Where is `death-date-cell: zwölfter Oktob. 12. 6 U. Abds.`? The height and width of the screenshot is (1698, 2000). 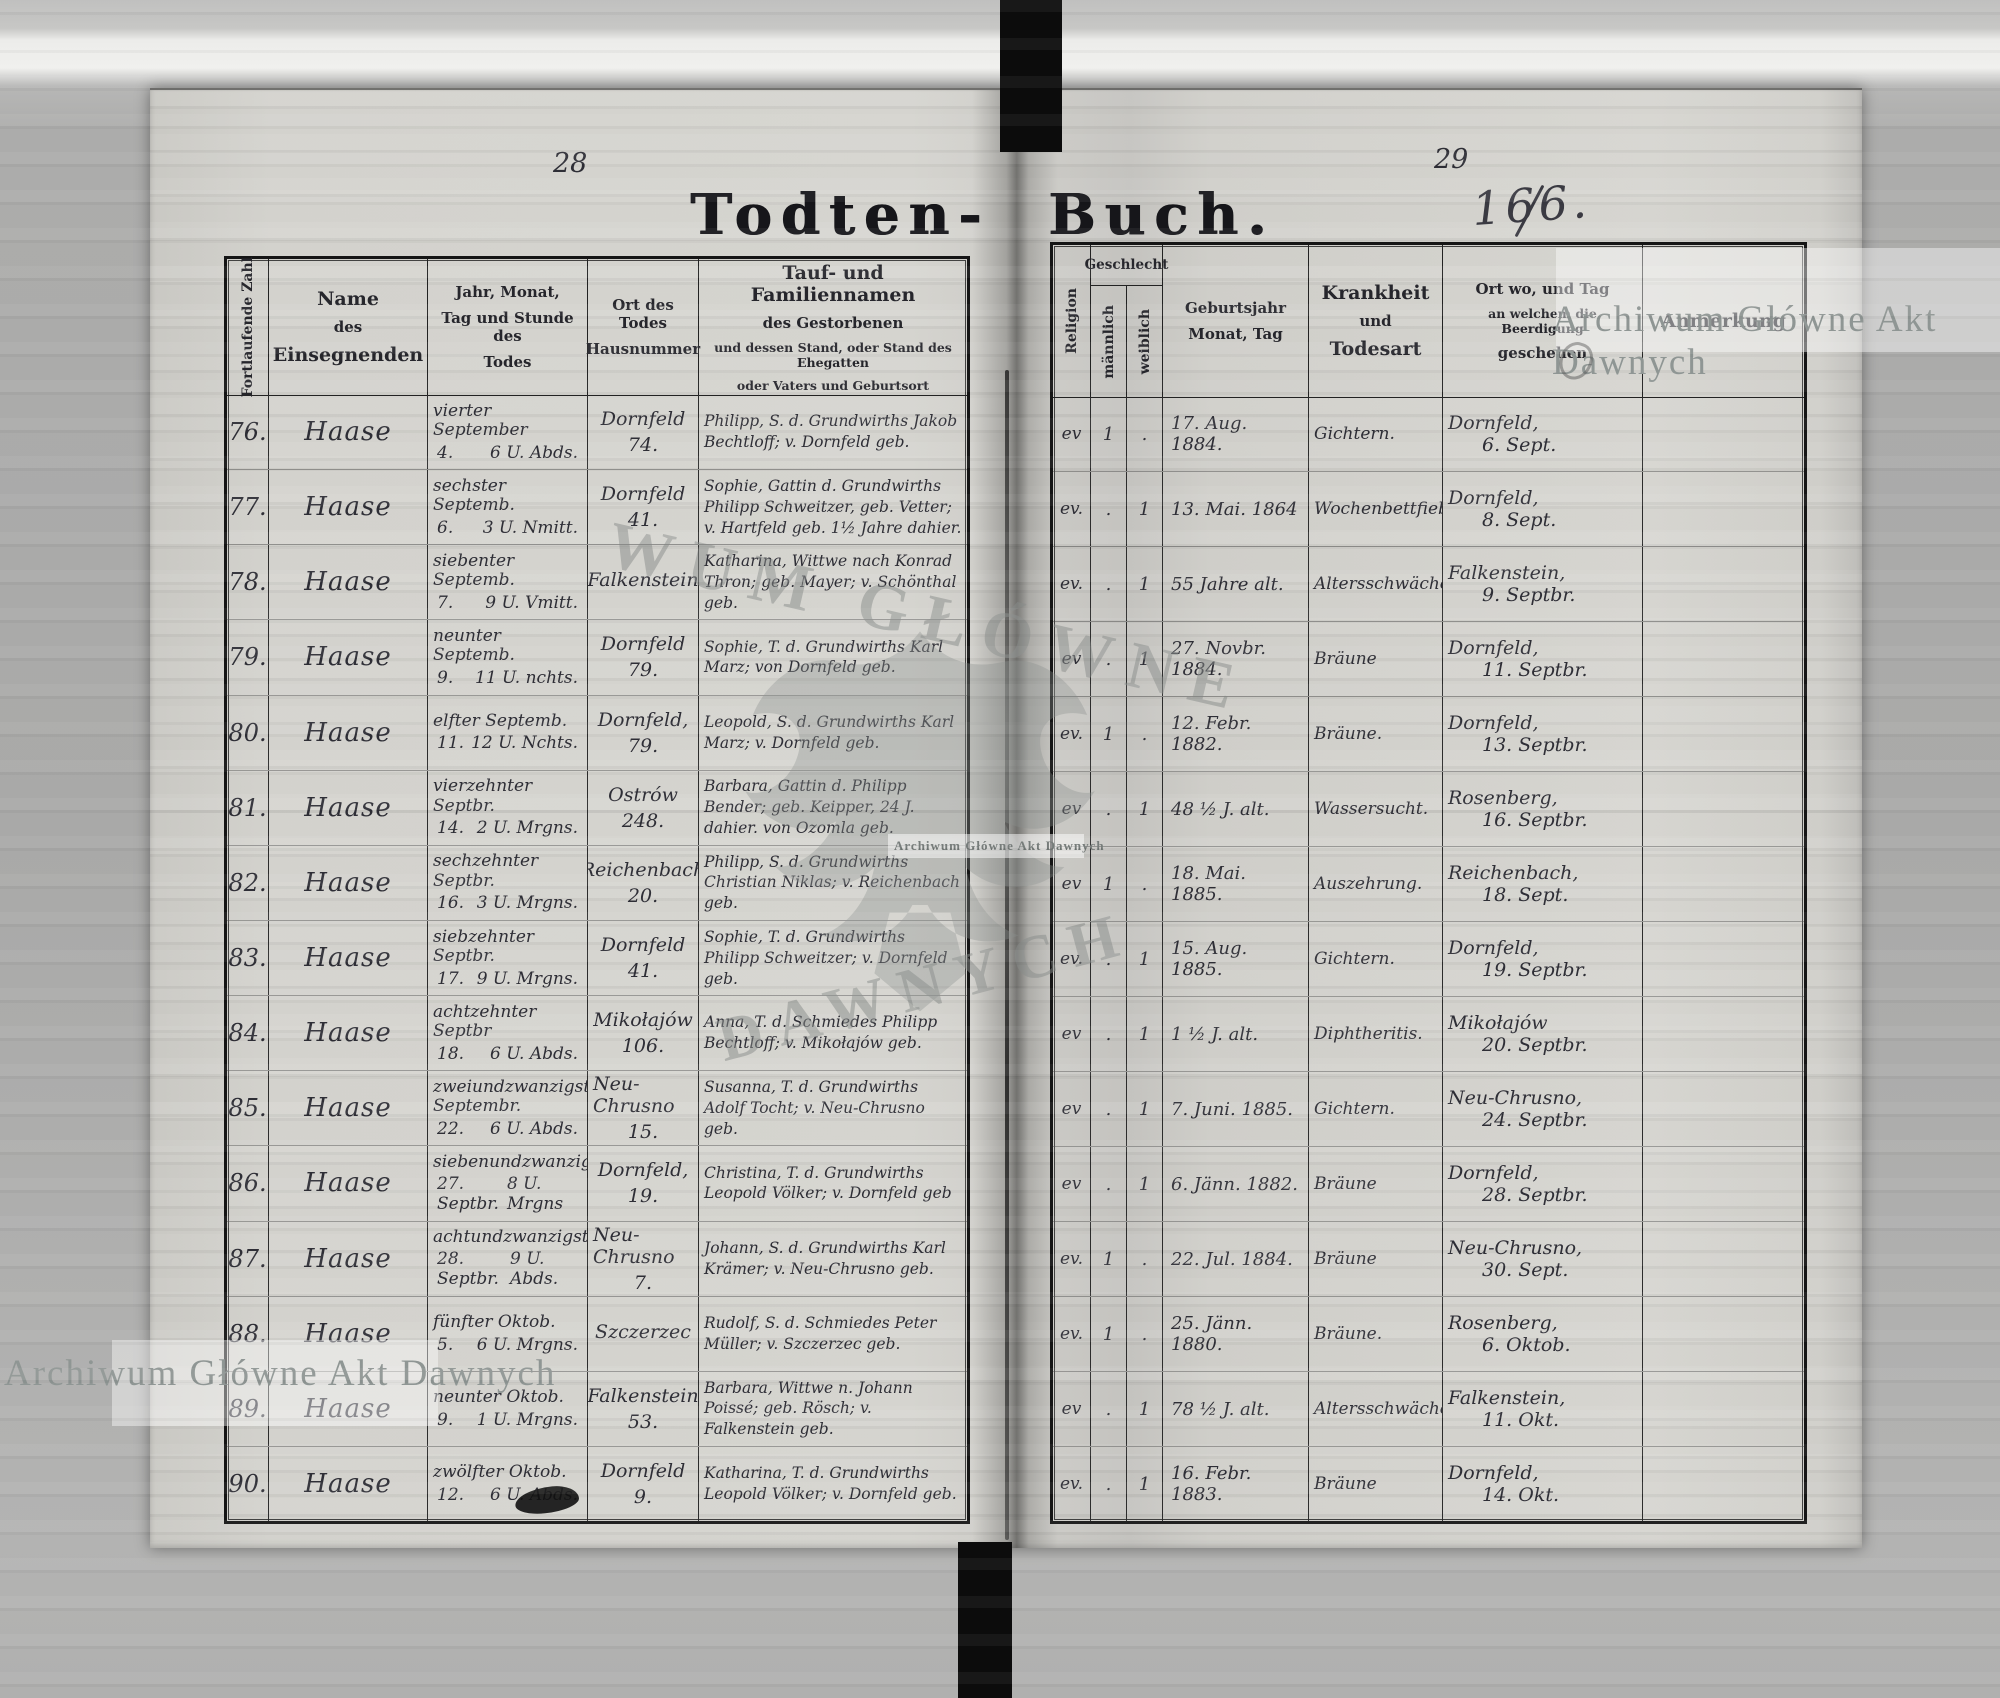 death-date-cell: zwölfter Oktob. 12. 6 U. Abds. is located at coordinates (508, 1484).